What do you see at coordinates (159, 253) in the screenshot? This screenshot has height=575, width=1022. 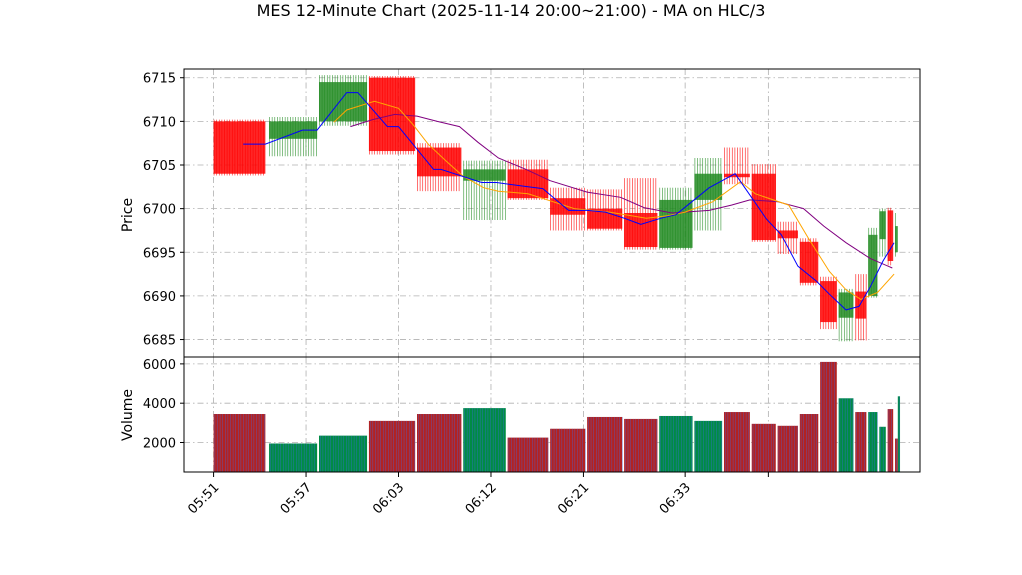 I see `price-ytick-label: 6695` at bounding box center [159, 253].